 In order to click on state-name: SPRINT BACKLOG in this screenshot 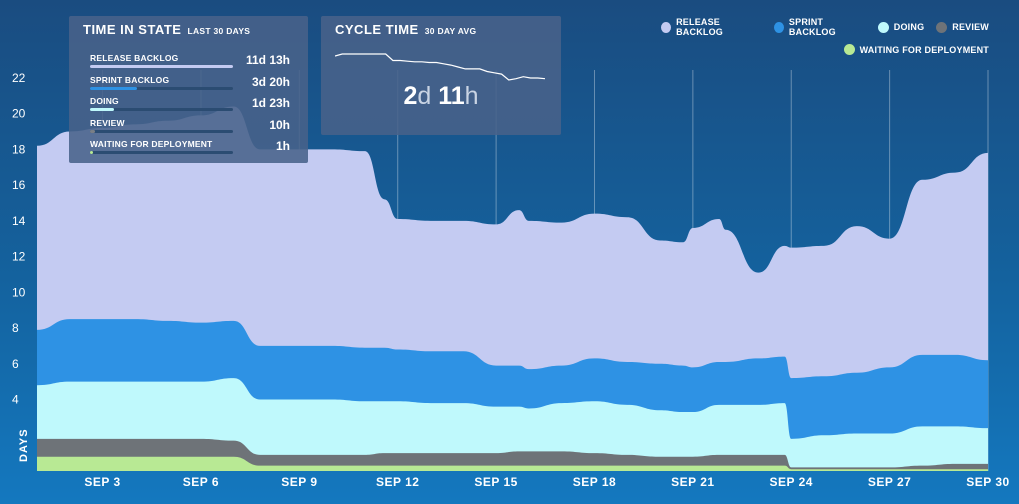, I will do `click(130, 79)`.